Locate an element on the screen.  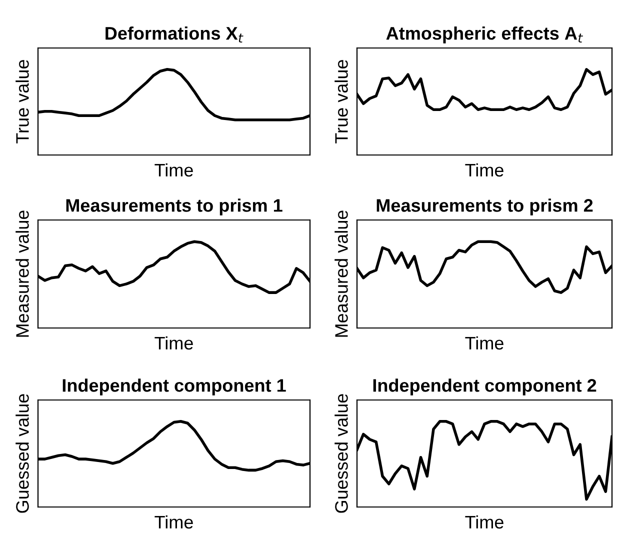
chart-title: Measurements to prism 2 is located at coordinates (484, 207).